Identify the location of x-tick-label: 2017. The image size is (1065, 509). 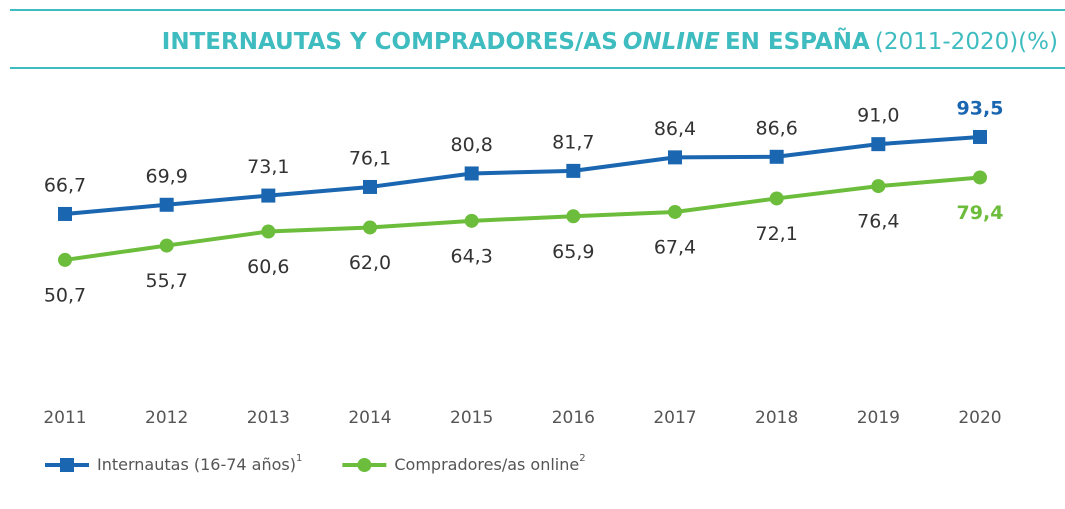
(674, 418).